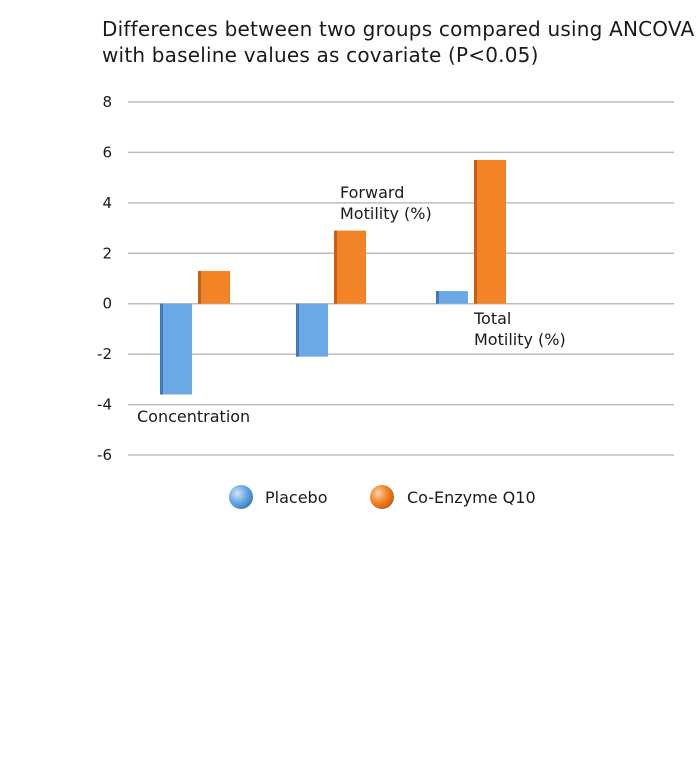 The image size is (700, 778). I want to click on y-tick-label: -2, so click(104, 354).